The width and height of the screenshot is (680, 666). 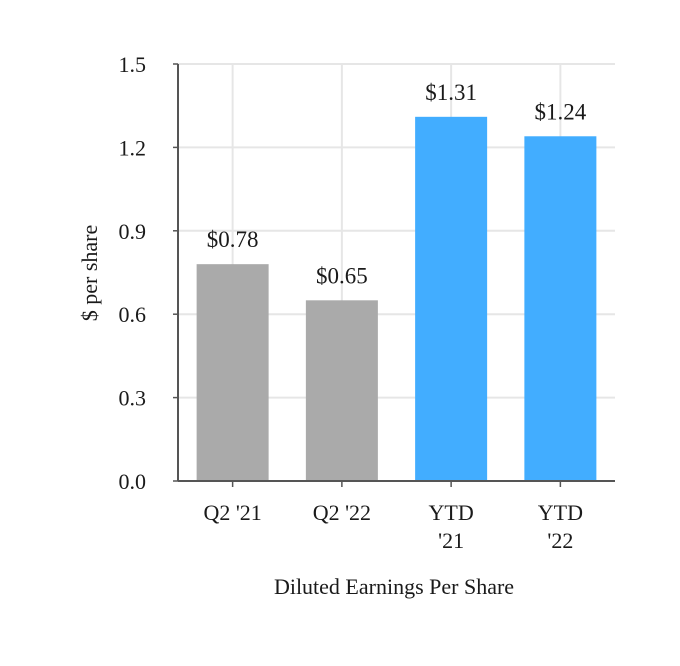 What do you see at coordinates (89, 273) in the screenshot?
I see `y-axis-title: $ per share` at bounding box center [89, 273].